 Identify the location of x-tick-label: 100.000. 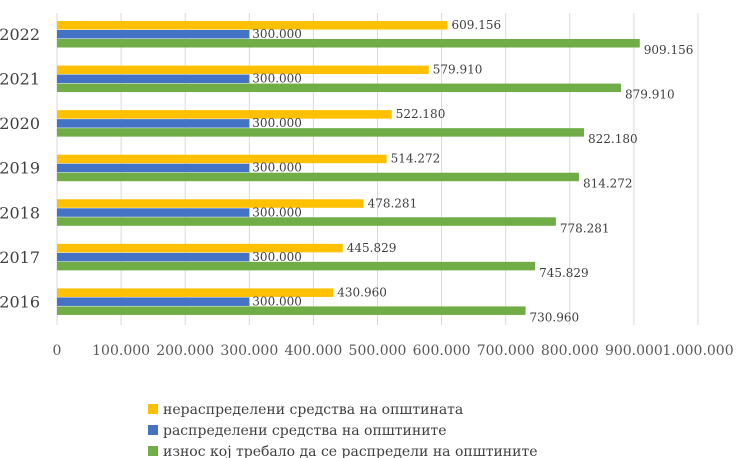
(121, 351).